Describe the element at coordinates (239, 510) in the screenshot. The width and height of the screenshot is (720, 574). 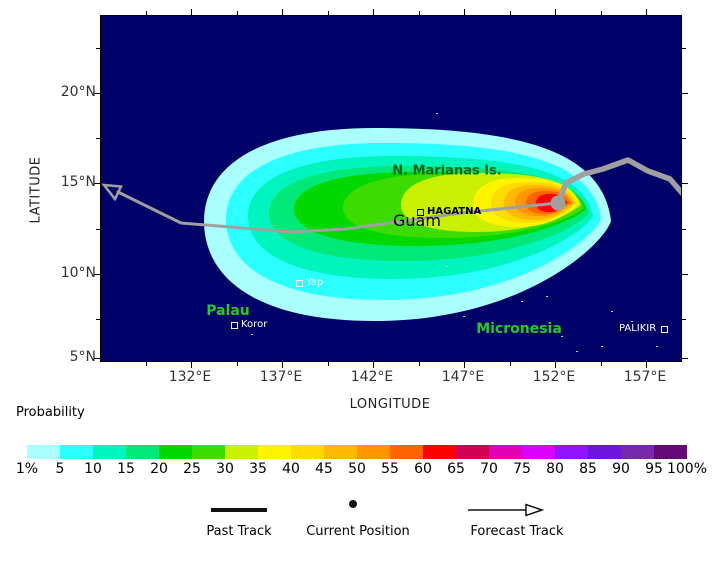
I see `past-track-legend-symbol` at that location.